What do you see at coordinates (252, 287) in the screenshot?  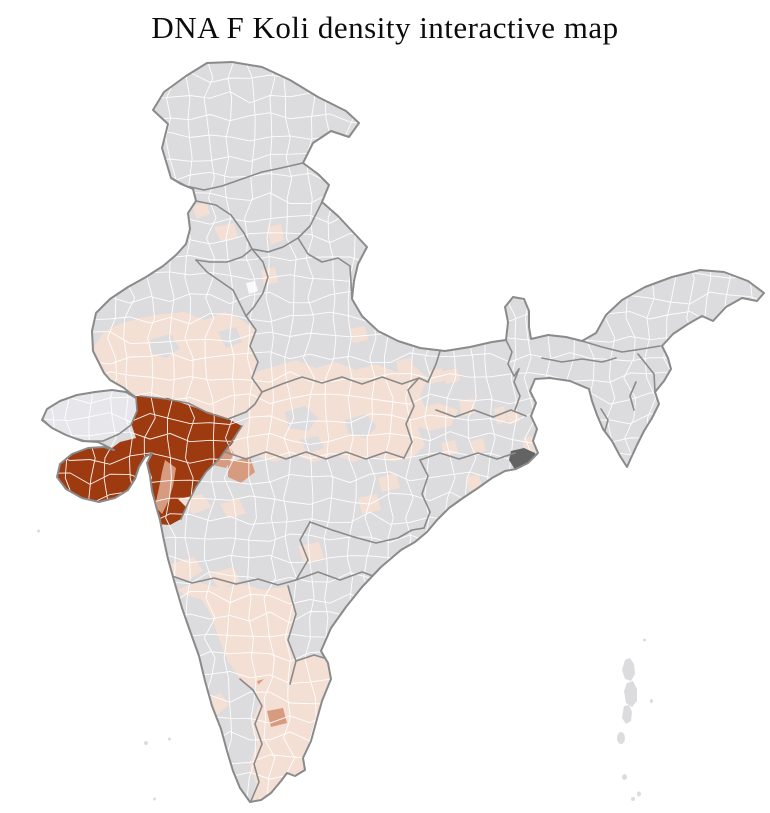 I see `region-delhi-cell` at bounding box center [252, 287].